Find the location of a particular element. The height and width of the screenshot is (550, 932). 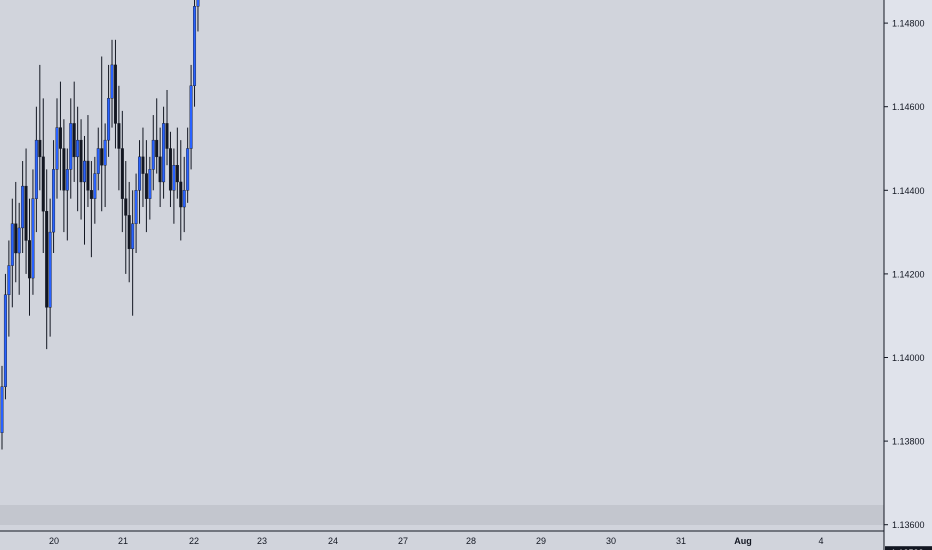

price-tick-label: 1.14800 is located at coordinates (908, 24).